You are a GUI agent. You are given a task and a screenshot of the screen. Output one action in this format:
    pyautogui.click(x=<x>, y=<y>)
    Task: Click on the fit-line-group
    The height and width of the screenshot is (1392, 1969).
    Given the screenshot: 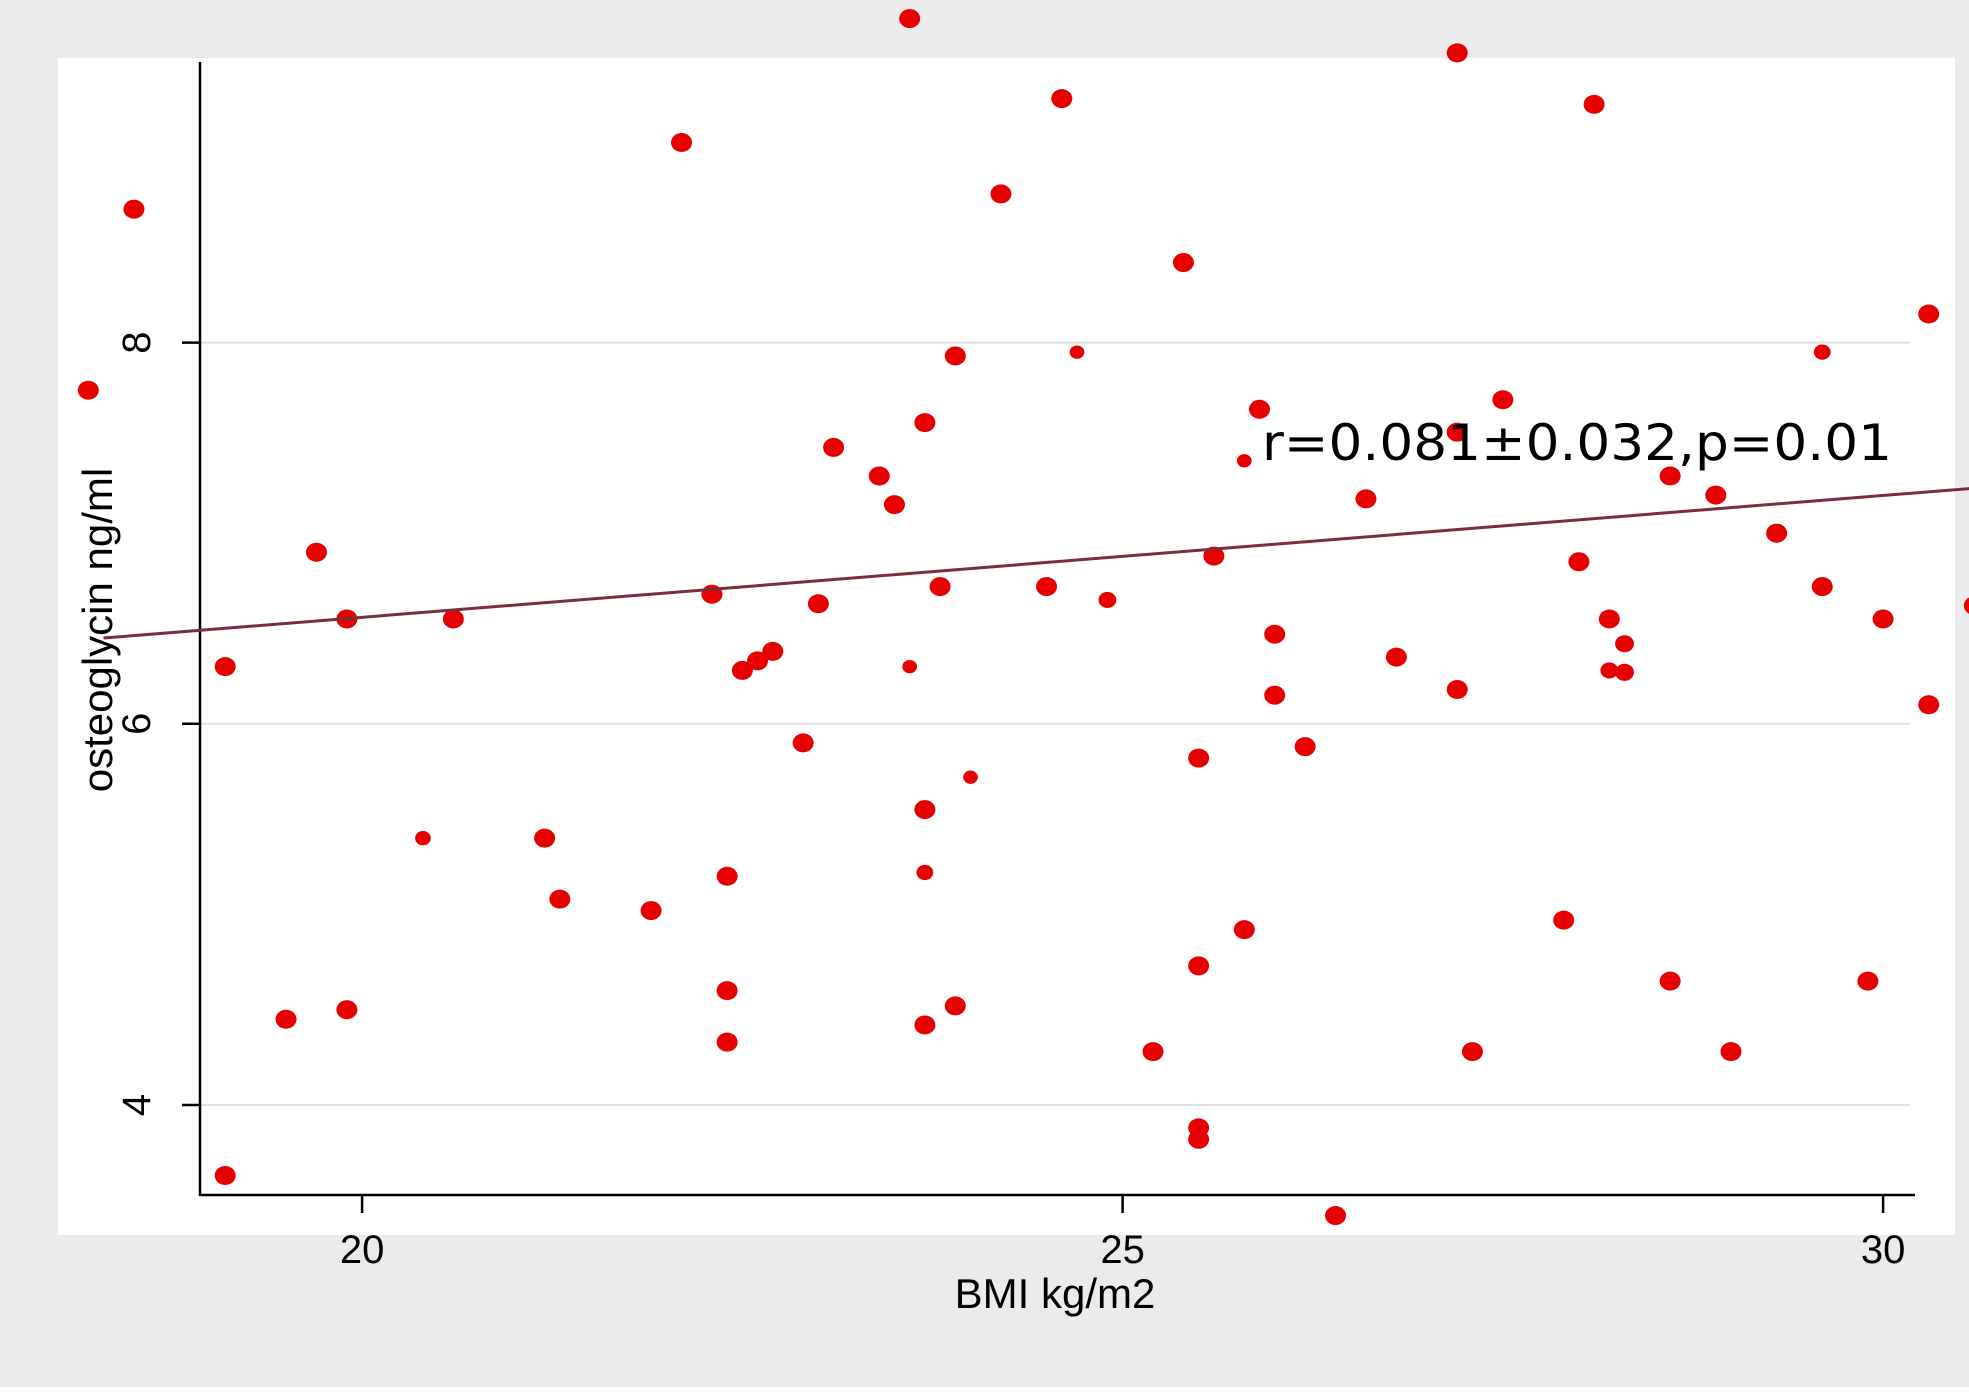 What is the action you would take?
    pyautogui.click(x=1036, y=563)
    